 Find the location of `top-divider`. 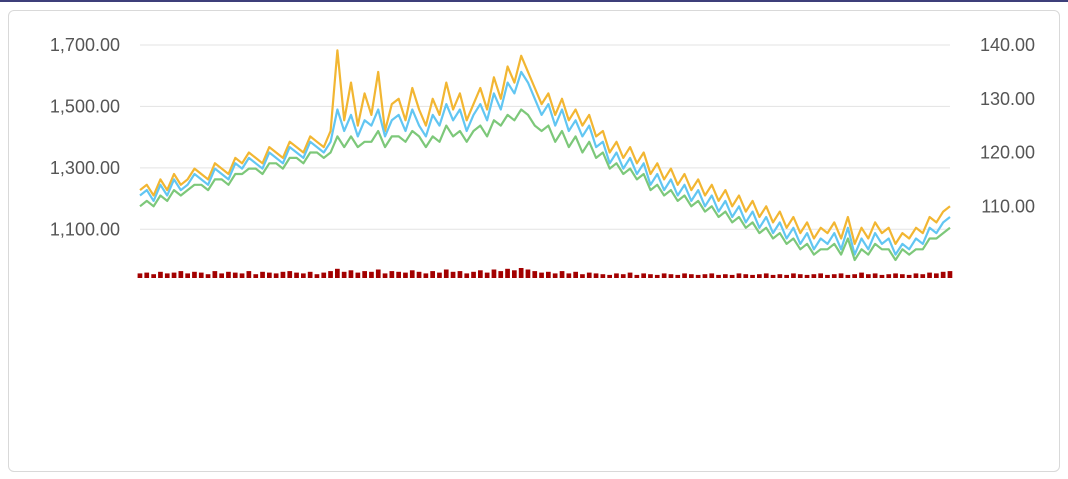

top-divider is located at coordinates (534, 1).